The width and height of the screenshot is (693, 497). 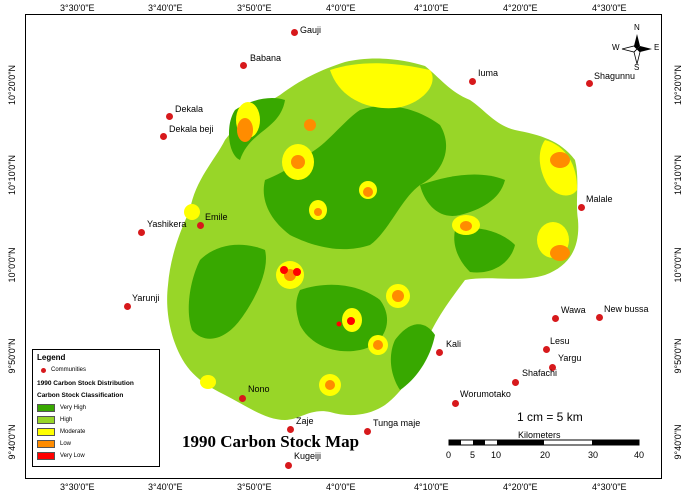 What do you see at coordinates (488, 73) in the screenshot?
I see `community-label: Iuma` at bounding box center [488, 73].